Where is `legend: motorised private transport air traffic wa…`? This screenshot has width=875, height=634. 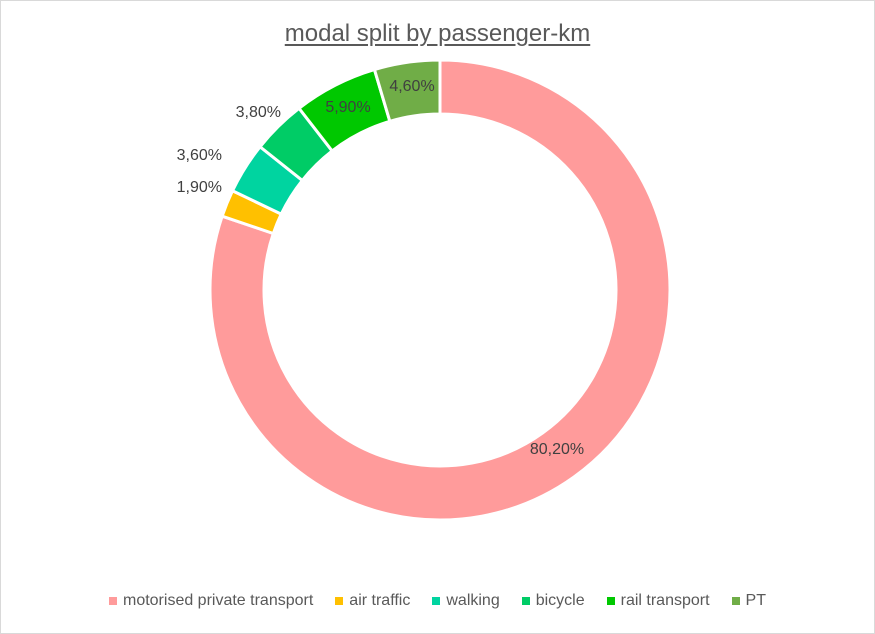
legend: motorised private transport air traffic wa… is located at coordinates (437, 601).